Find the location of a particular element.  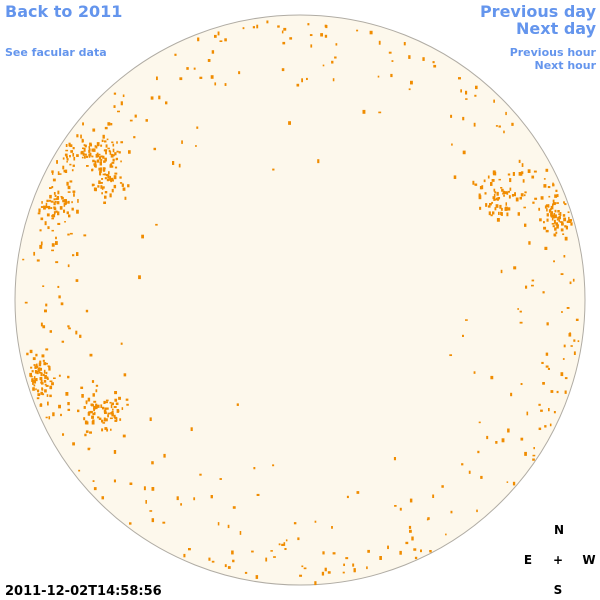

previous-day-link: Previous day is located at coordinates (538, 11).